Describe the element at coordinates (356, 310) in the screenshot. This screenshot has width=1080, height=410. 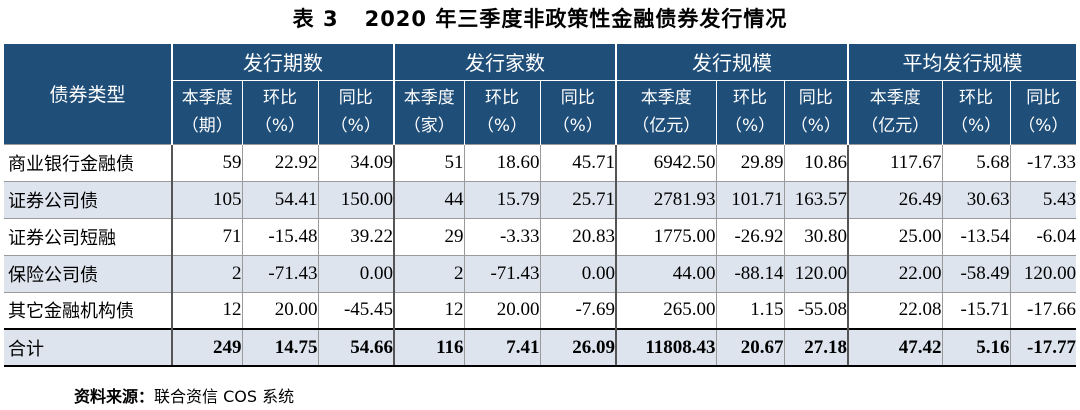
I see `table-cell: -45.45` at that location.